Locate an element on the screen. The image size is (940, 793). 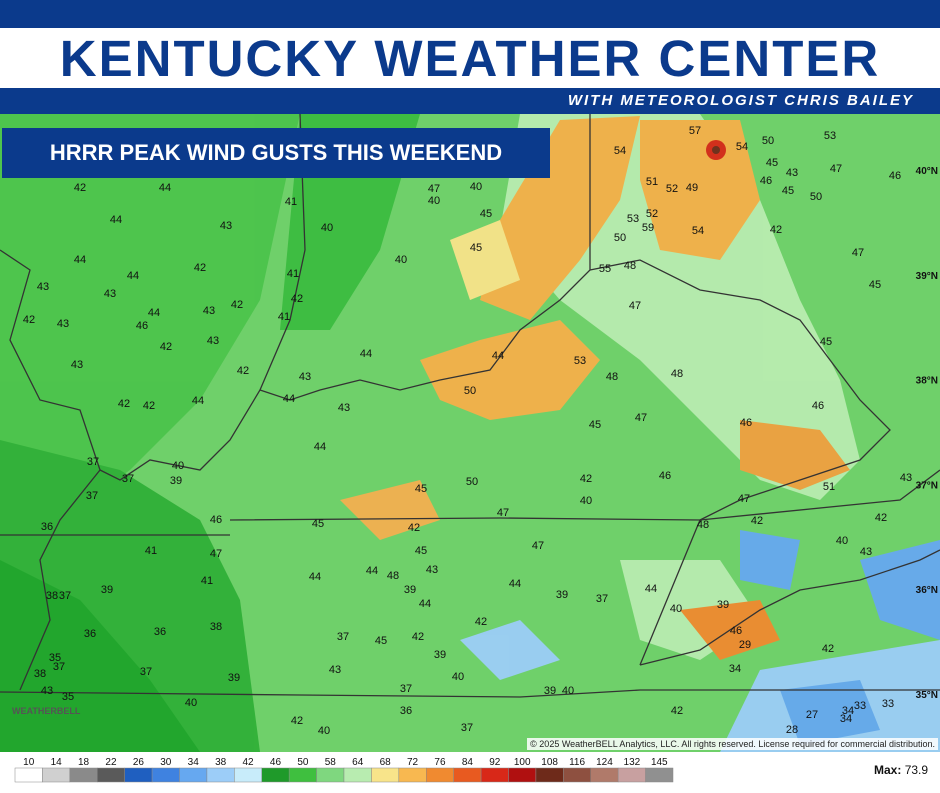
legend-tick-label: 92 is located at coordinates (495, 762).